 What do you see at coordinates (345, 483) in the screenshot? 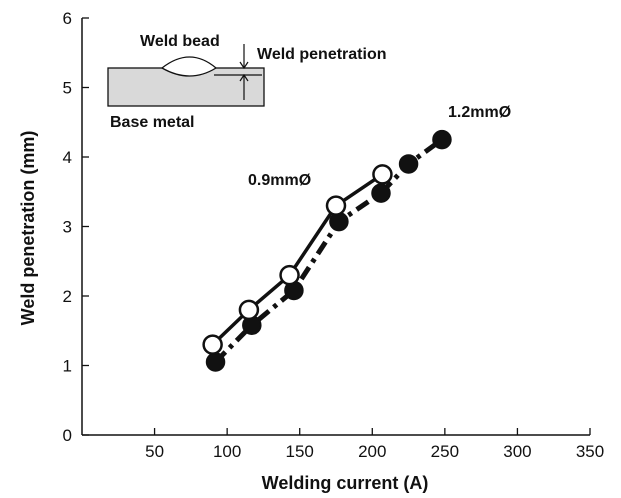
I see `x-axis-title: Welding current (A)` at bounding box center [345, 483].